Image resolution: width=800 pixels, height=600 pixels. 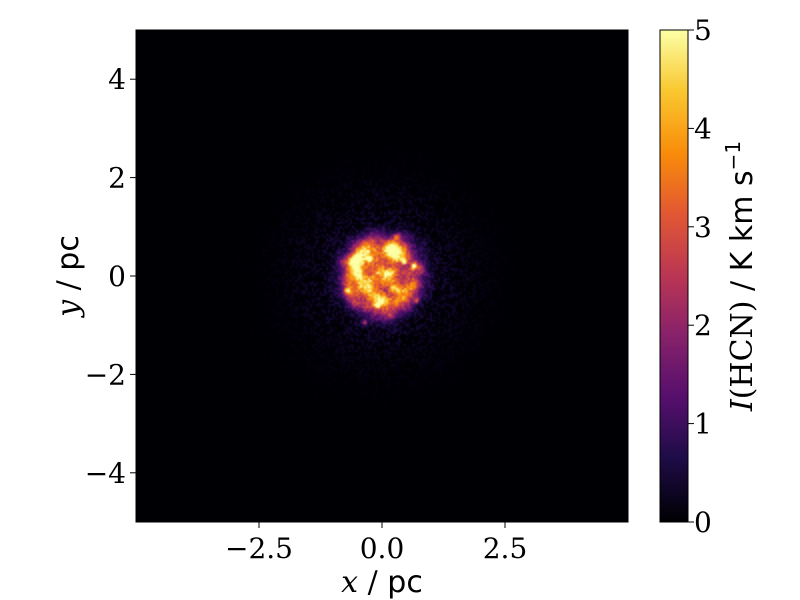 What do you see at coordinates (259, 548) in the screenshot?
I see `x-tick-label: −2.5` at bounding box center [259, 548].